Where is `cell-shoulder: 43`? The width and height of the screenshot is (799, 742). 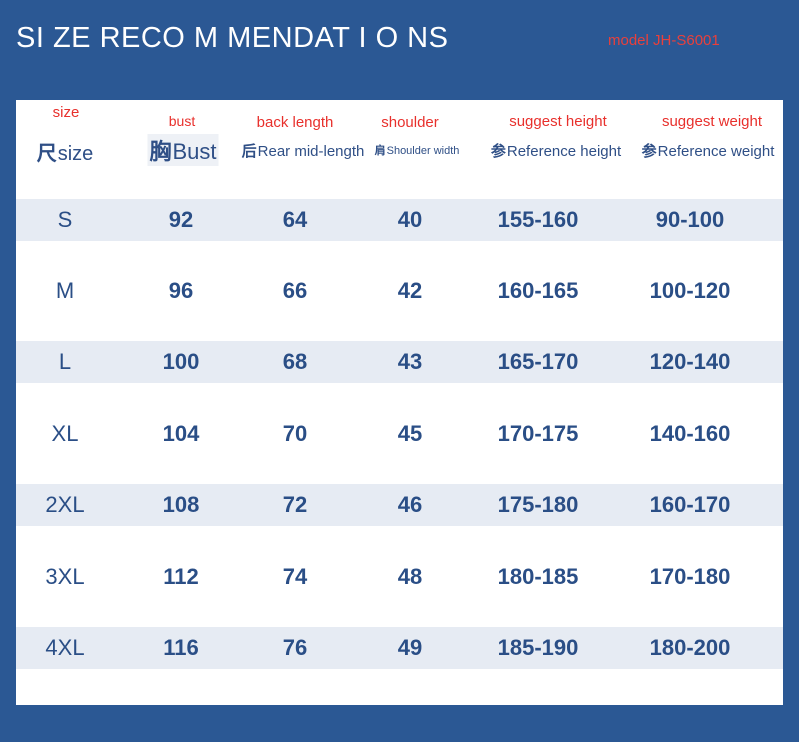
cell-shoulder: 43 is located at coordinates (410, 361).